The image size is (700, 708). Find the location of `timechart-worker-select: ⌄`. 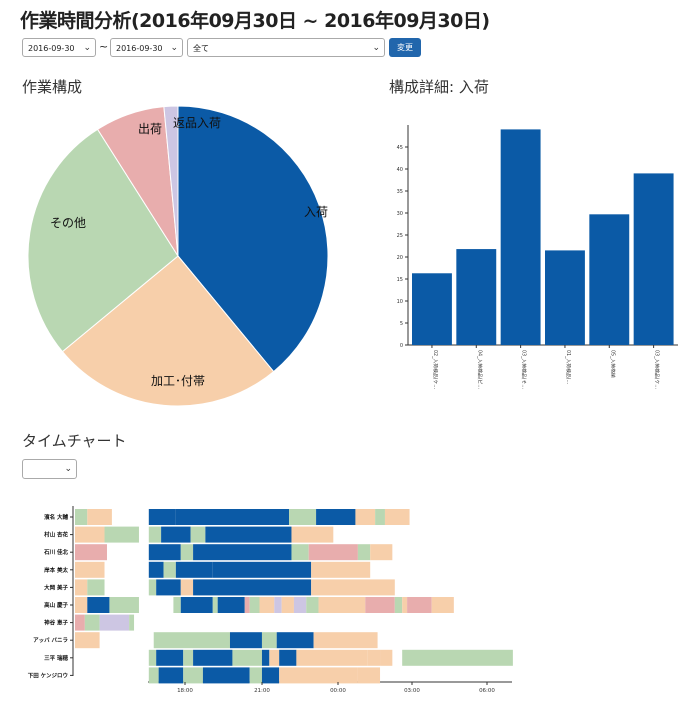

timechart-worker-select: ⌄ is located at coordinates (49, 469).